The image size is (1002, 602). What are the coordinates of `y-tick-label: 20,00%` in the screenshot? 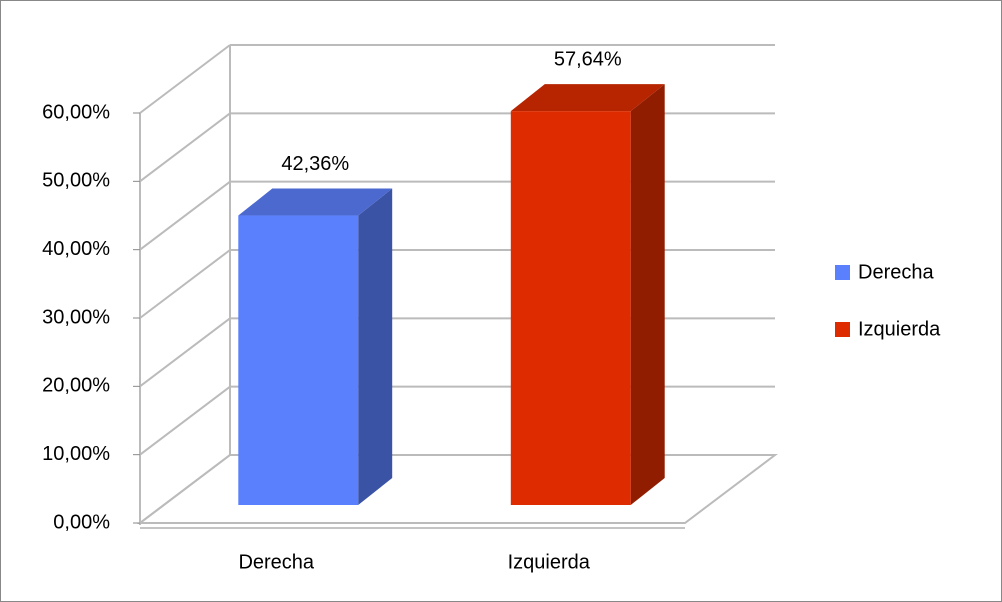 It's located at (76, 386).